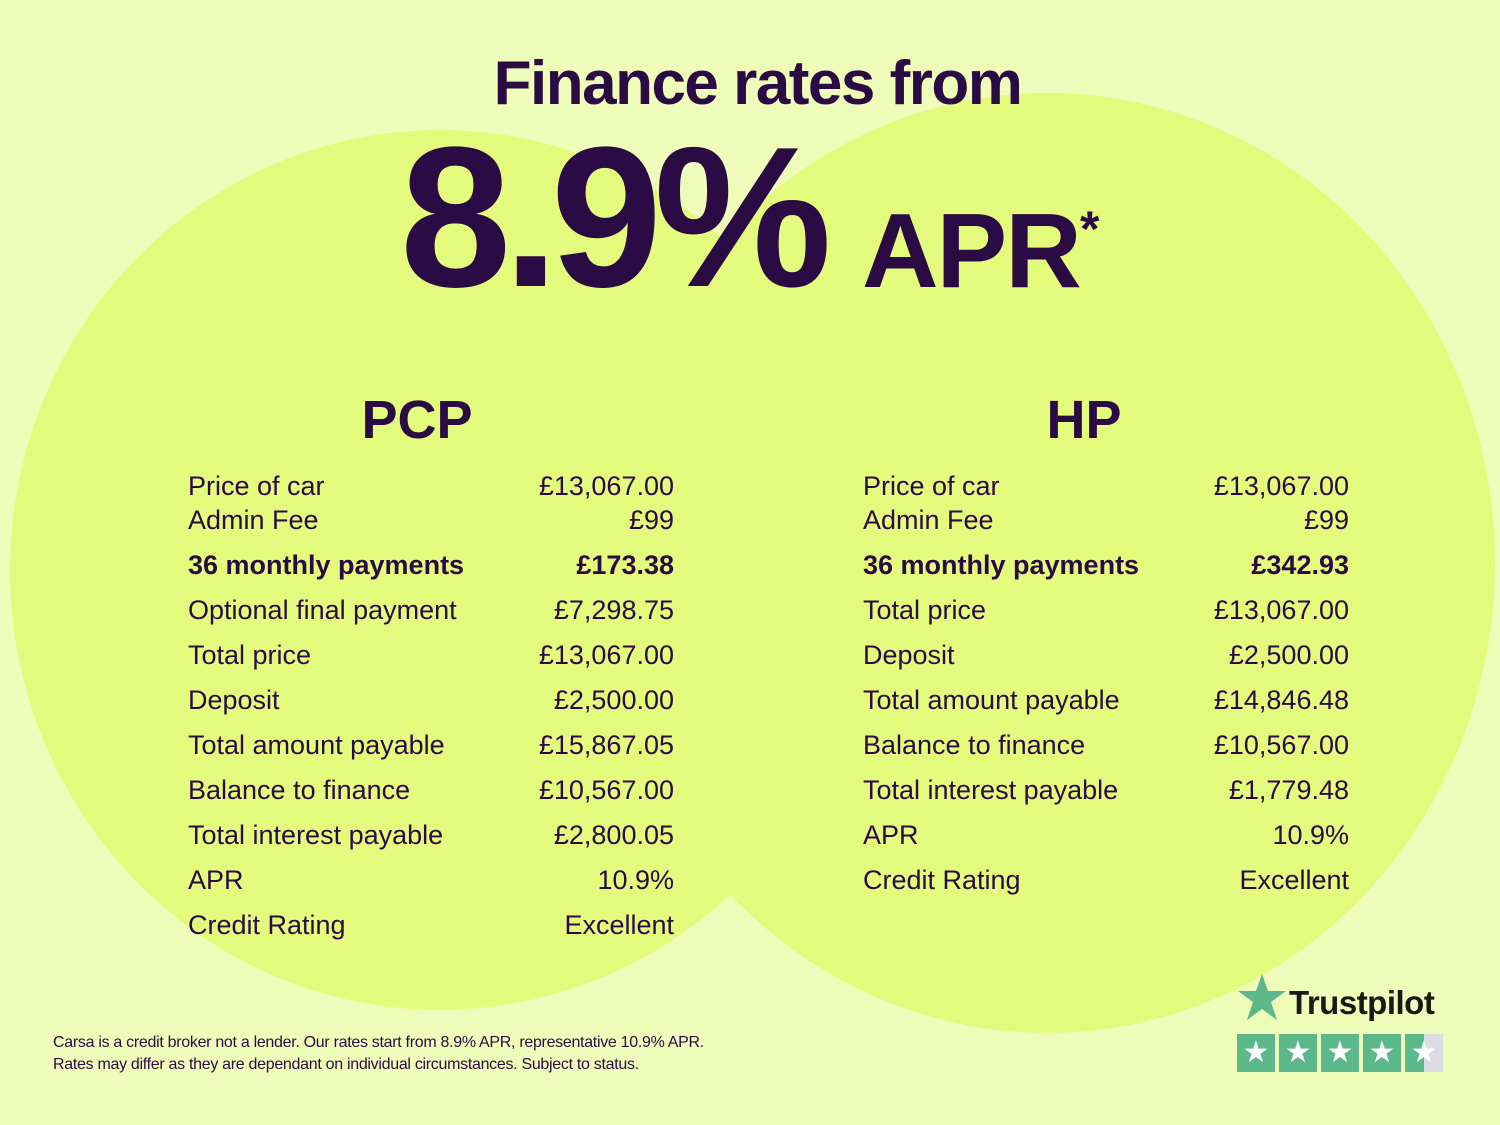  I want to click on headline-asterisk: *, so click(1090, 229).